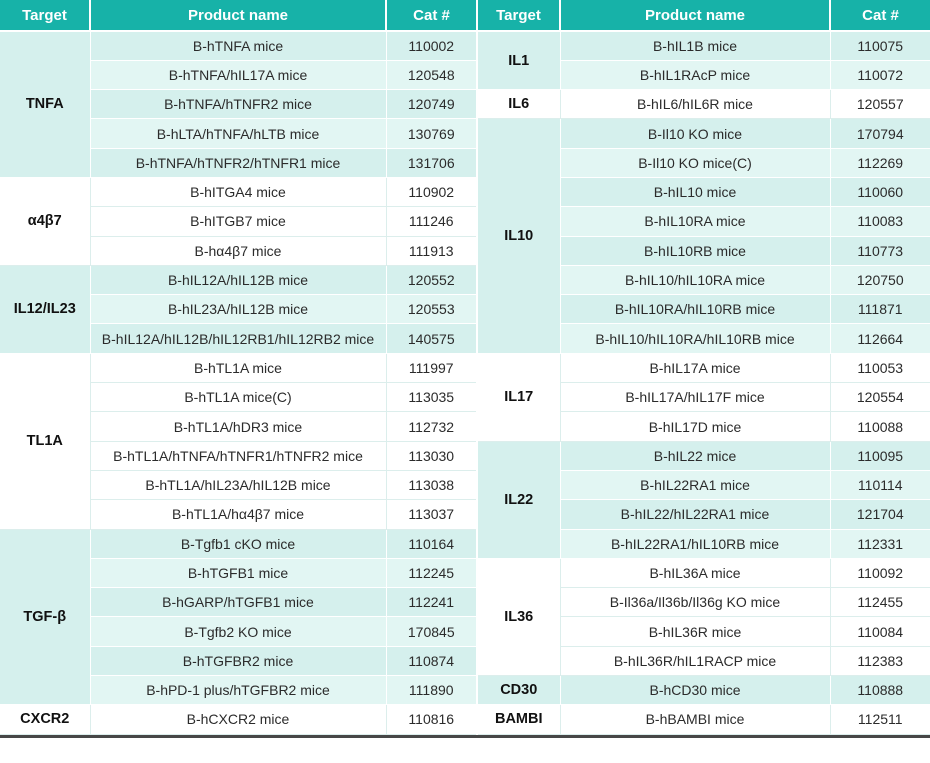 This screenshot has height=763, width=930. What do you see at coordinates (45, 719) in the screenshot?
I see `target-cell: CXCR2` at bounding box center [45, 719].